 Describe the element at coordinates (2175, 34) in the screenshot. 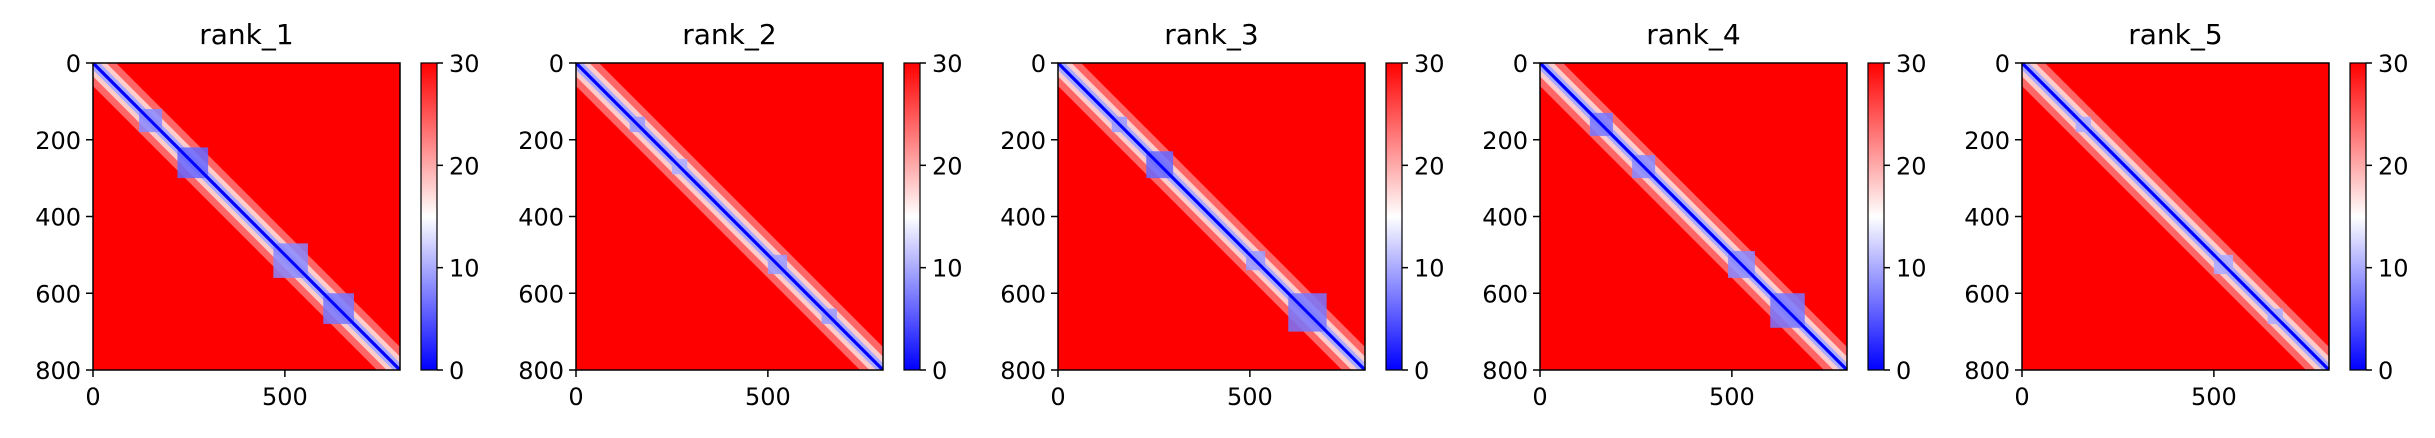

I see `panel-title: rank_5` at that location.